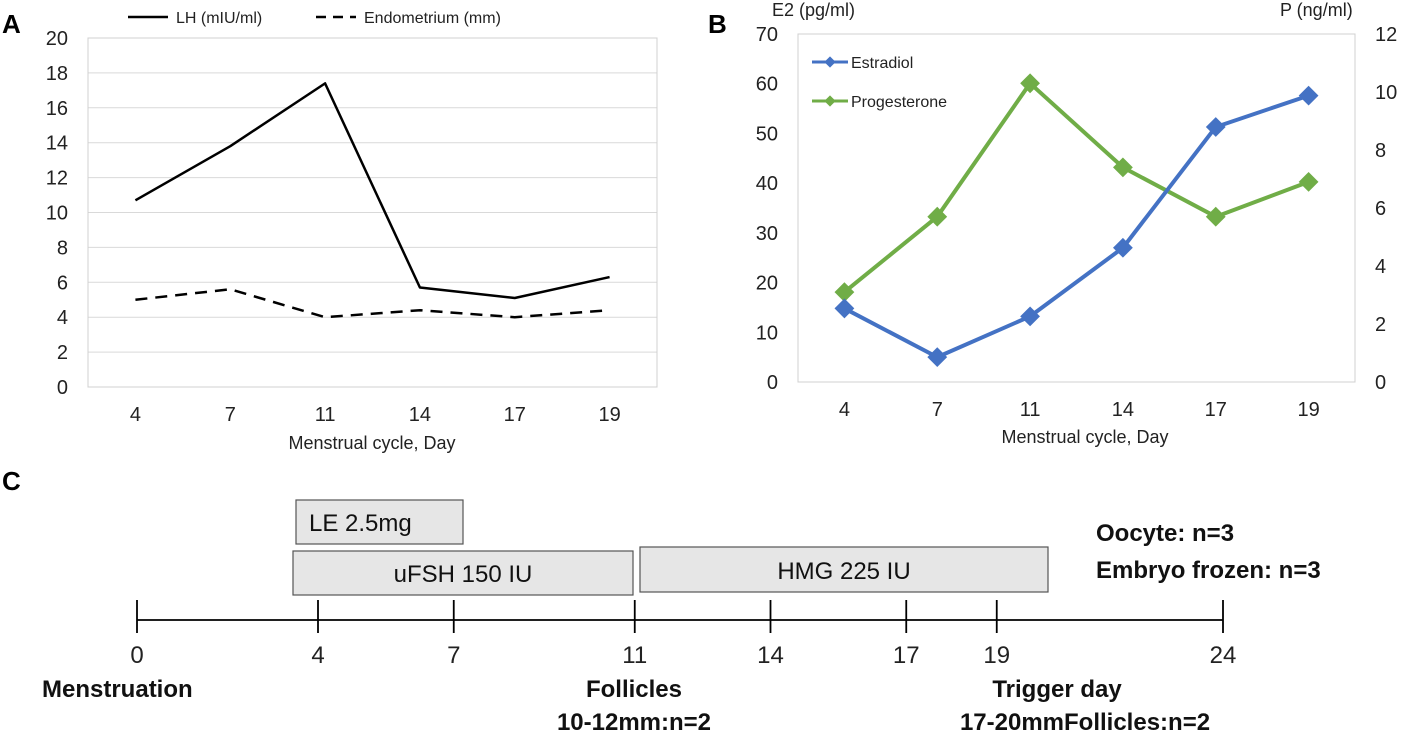  What do you see at coordinates (230, 415) in the screenshot?
I see `chart-a-x-tick-label: 7` at bounding box center [230, 415].